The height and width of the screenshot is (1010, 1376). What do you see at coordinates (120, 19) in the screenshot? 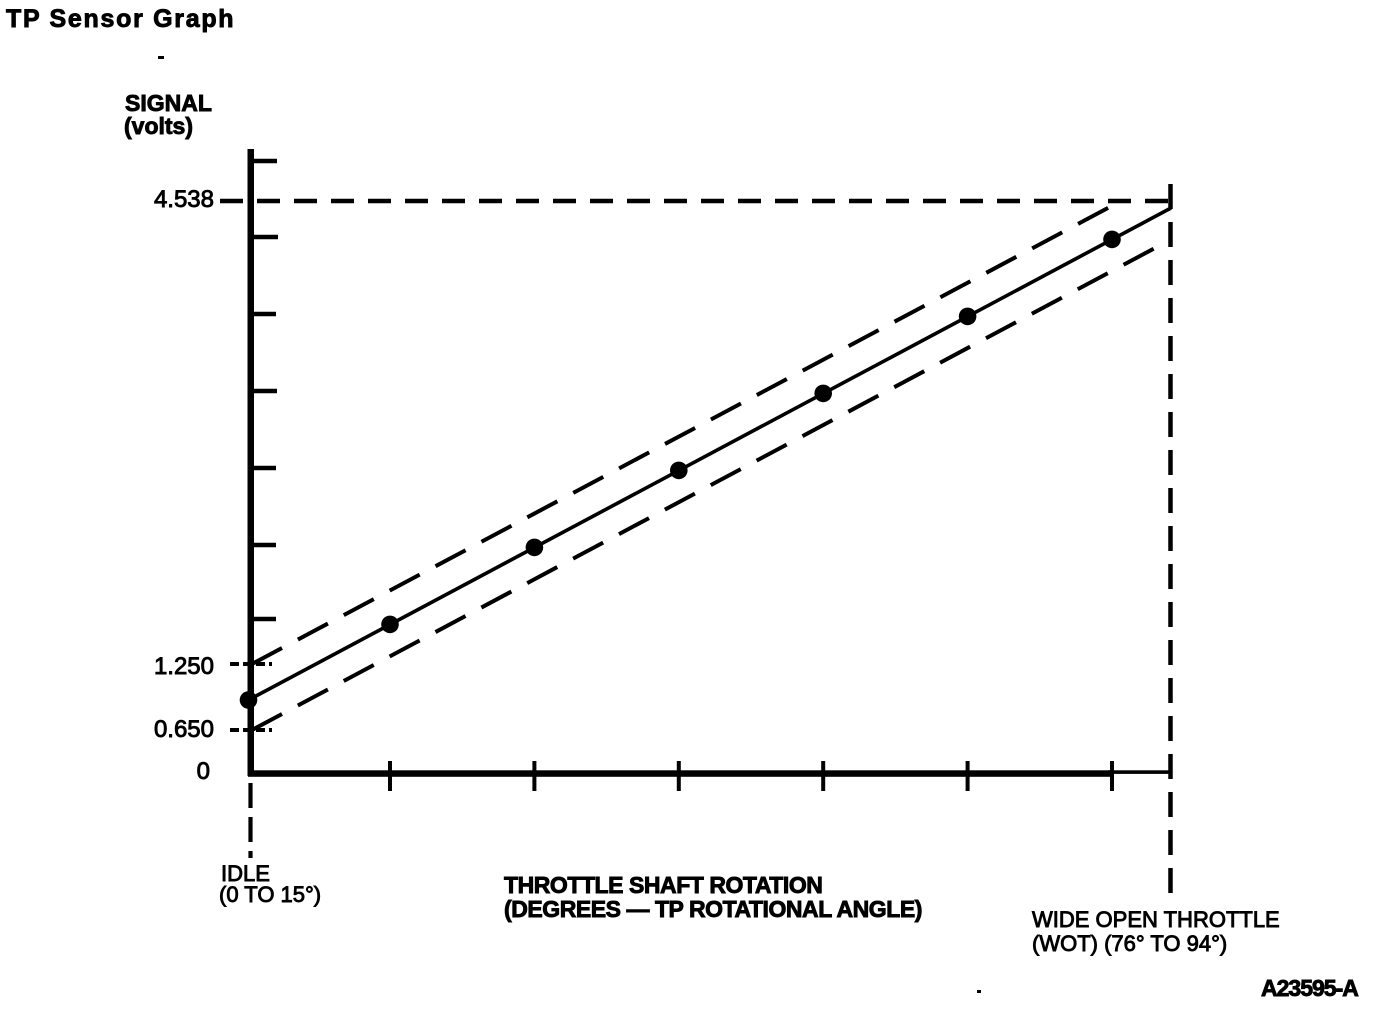
I see `svg-text: TP Sensor Graph` at bounding box center [120, 19].